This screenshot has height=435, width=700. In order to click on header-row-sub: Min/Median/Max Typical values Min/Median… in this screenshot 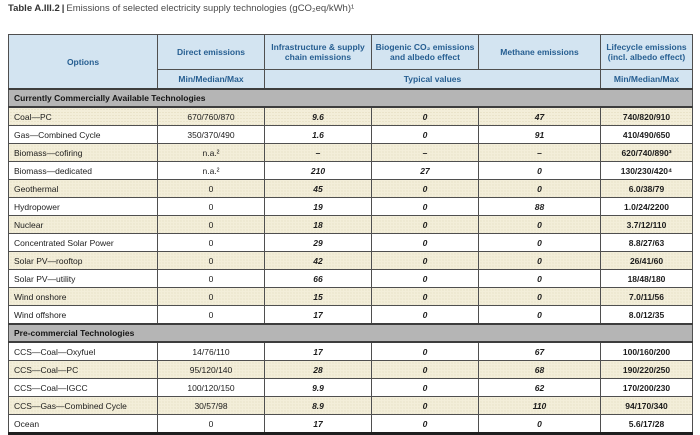, I will do `click(351, 79)`.